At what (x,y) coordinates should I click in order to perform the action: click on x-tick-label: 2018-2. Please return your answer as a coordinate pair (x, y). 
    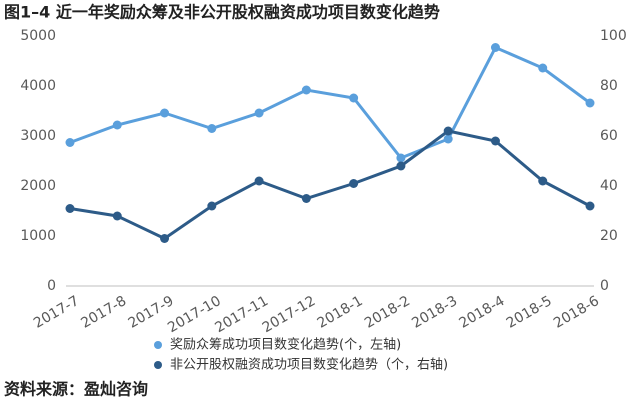
    Looking at the image, I should click on (387, 312).